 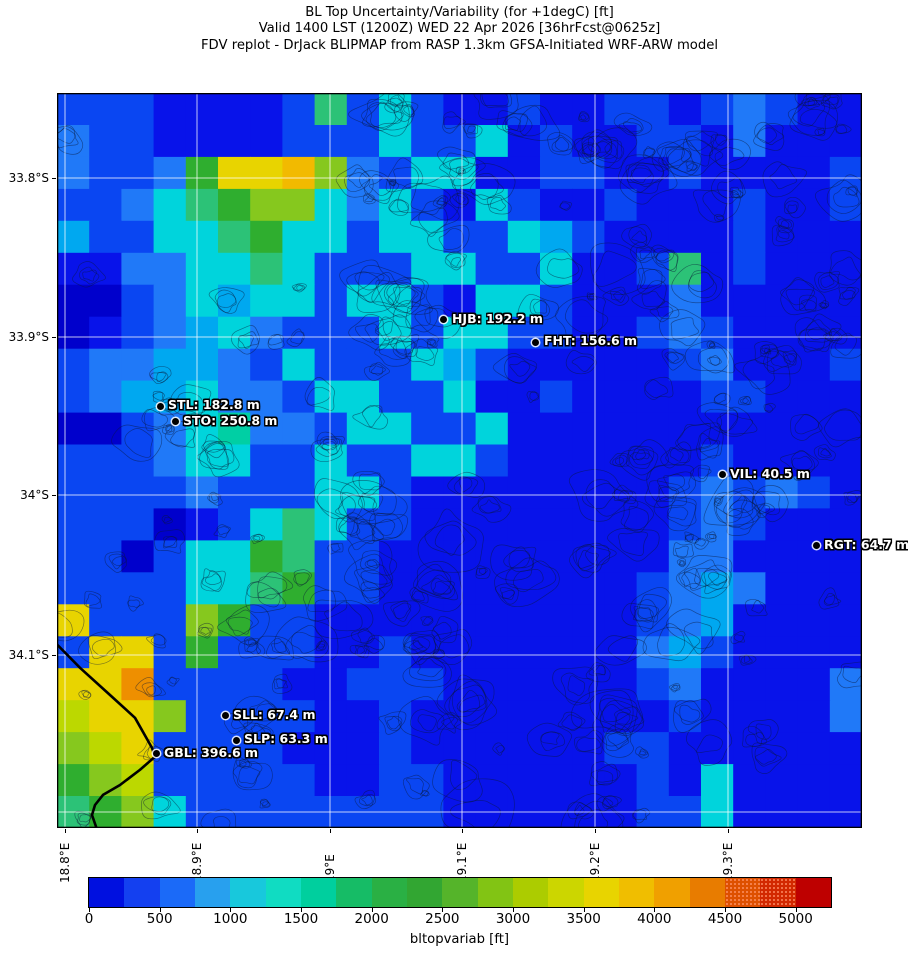 What do you see at coordinates (459, 939) in the screenshot?
I see `colorbar-label: bltopvariab [ft]` at bounding box center [459, 939].